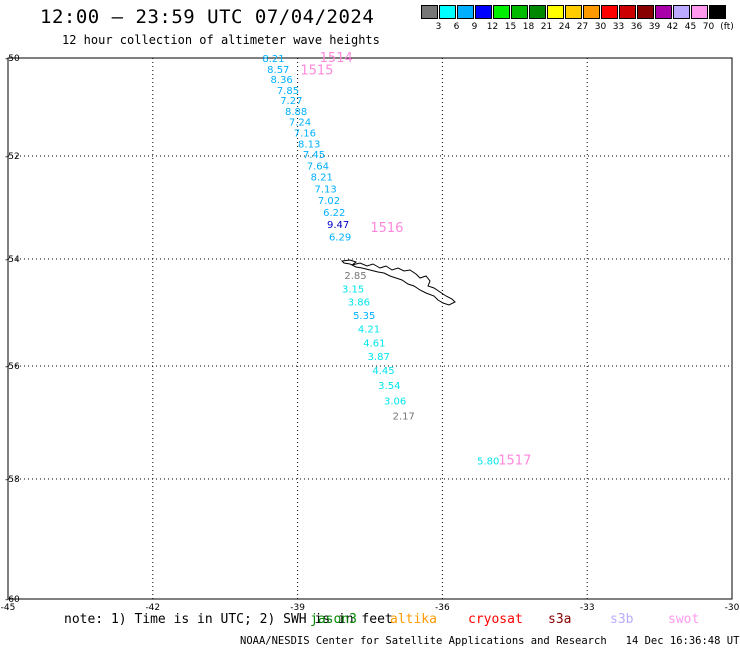  I want to click on satellite-label-altika: altika, so click(413, 619).